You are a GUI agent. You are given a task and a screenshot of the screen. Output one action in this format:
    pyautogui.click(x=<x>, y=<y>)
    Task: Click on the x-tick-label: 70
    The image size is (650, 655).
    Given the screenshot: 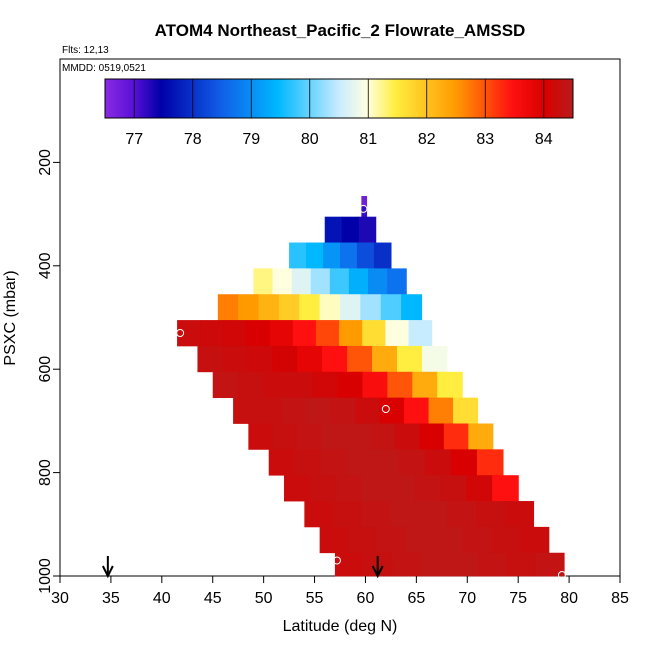 What is the action you would take?
    pyautogui.click(x=467, y=598)
    